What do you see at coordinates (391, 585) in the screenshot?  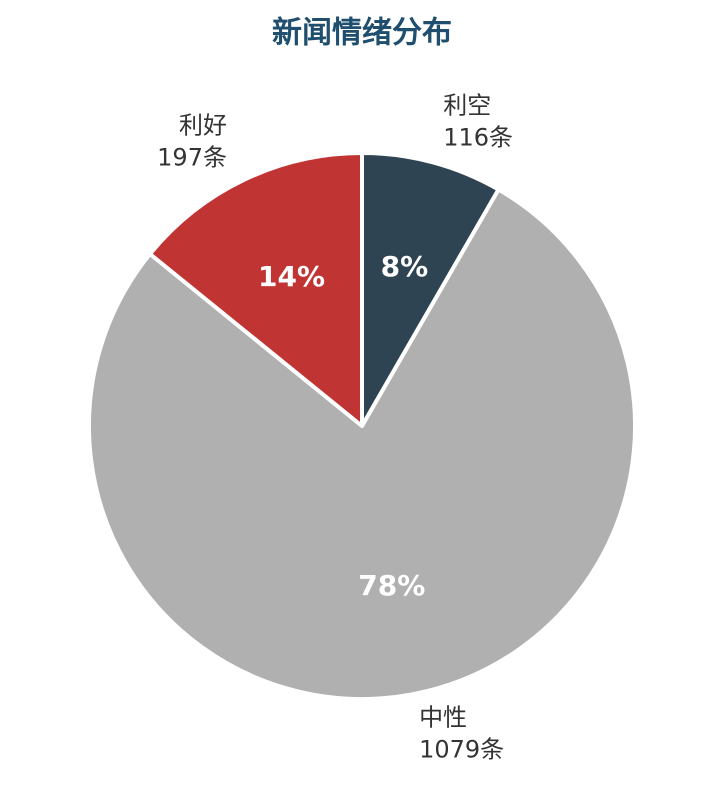 I see `percentage-label: 78%` at bounding box center [391, 585].